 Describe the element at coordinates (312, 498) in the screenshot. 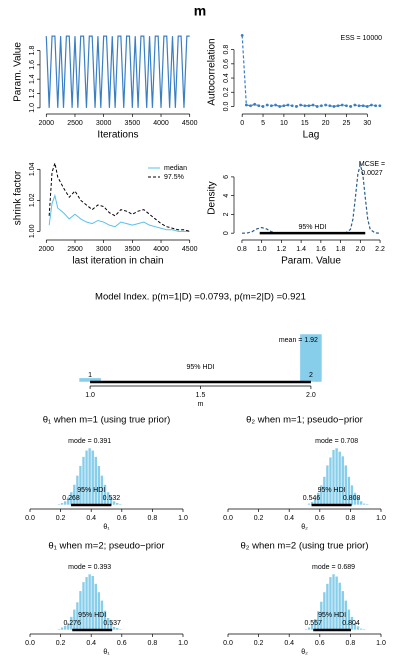

I see `hdi-low-label: 0.546` at that location.